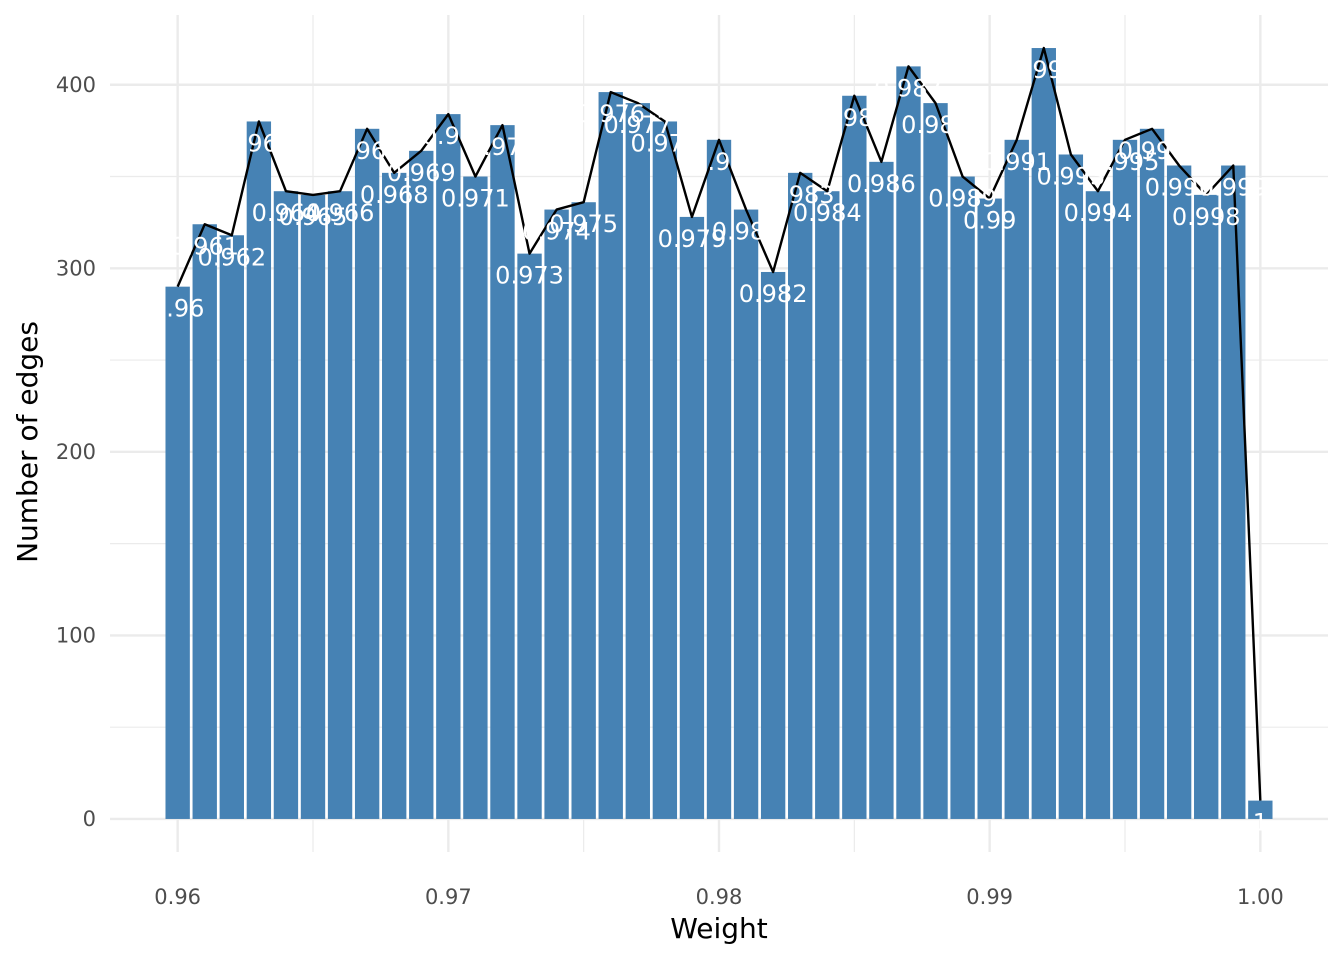 This screenshot has height=960, width=1344. What do you see at coordinates (800, 195) in the screenshot?
I see `bar-value-label: 0.983` at bounding box center [800, 195].